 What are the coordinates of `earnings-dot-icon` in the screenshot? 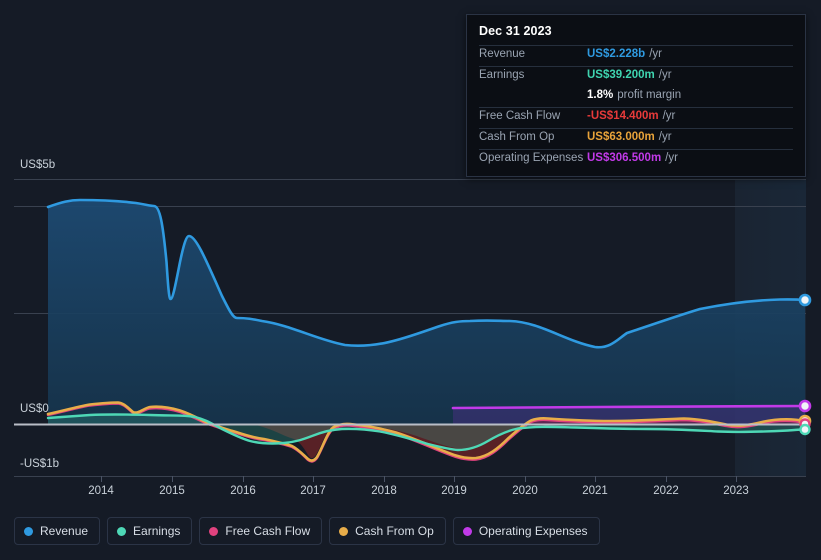 It's located at (122, 531).